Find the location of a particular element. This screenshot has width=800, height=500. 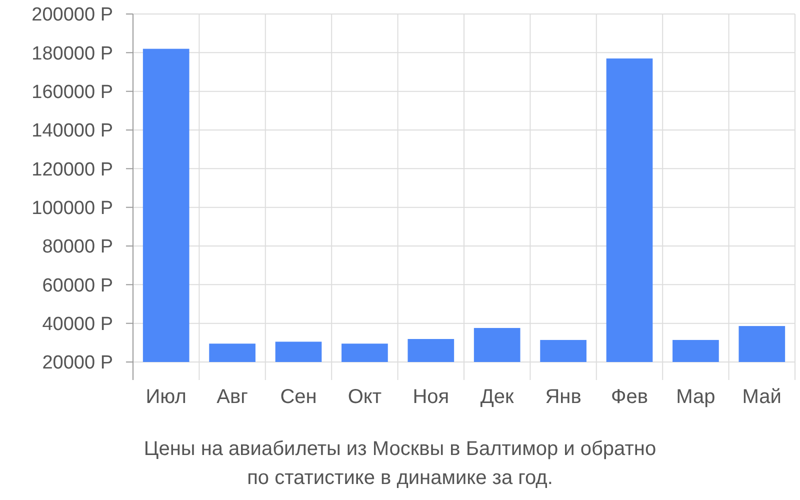

x-tick-label: Сен is located at coordinates (298, 397).